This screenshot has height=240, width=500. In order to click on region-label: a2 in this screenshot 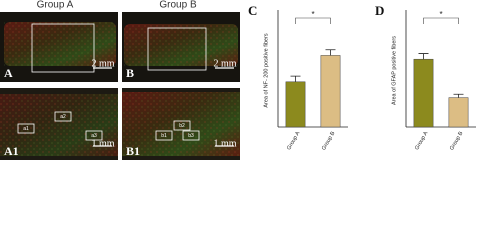, I will do `click(63, 117)`.